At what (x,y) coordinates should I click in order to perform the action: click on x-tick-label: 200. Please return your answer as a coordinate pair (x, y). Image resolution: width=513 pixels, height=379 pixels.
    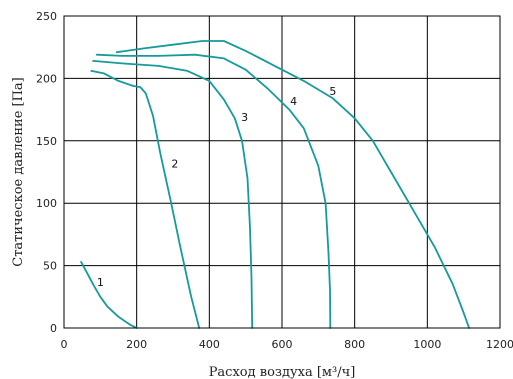
    Looking at the image, I should click on (136, 344).